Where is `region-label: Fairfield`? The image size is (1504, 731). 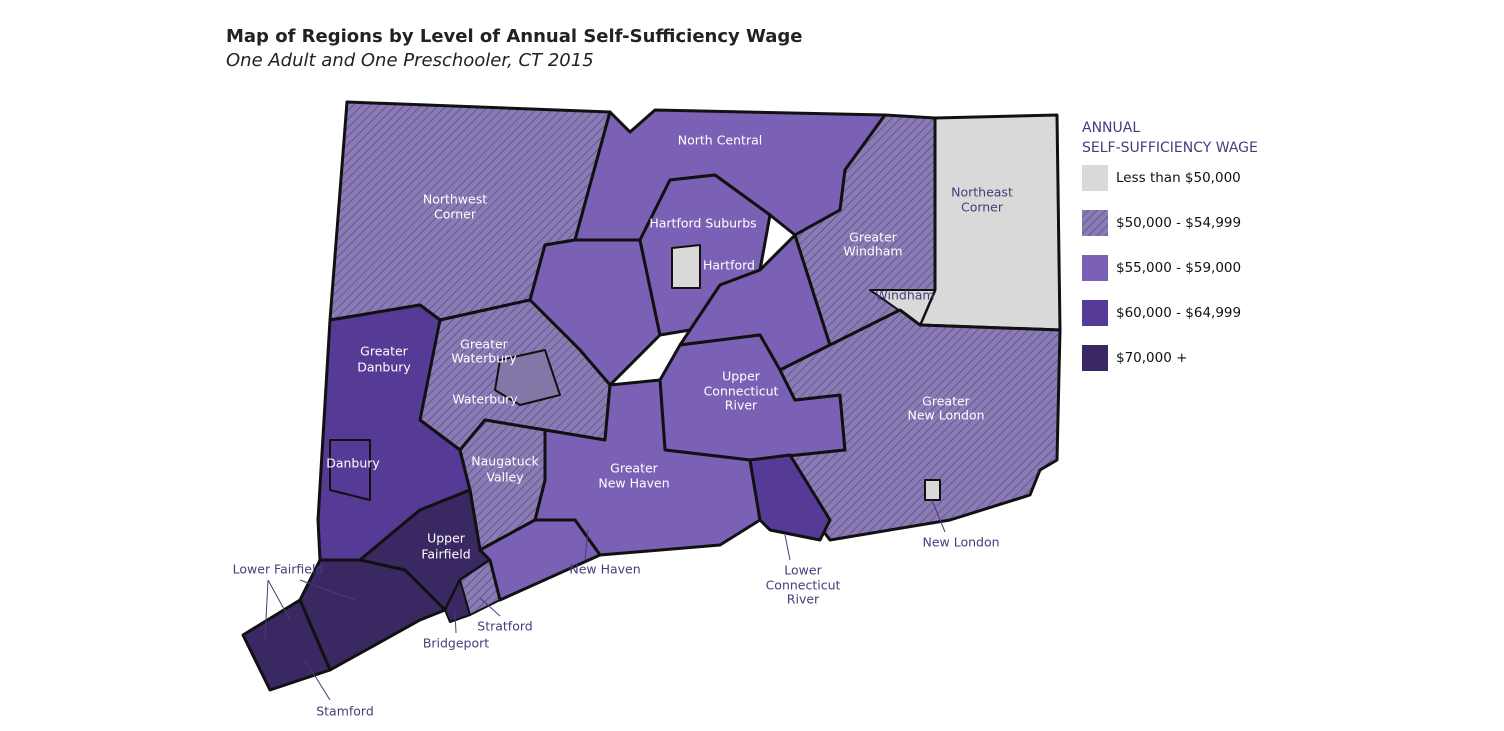 region-label: Fairfield is located at coordinates (445, 554).